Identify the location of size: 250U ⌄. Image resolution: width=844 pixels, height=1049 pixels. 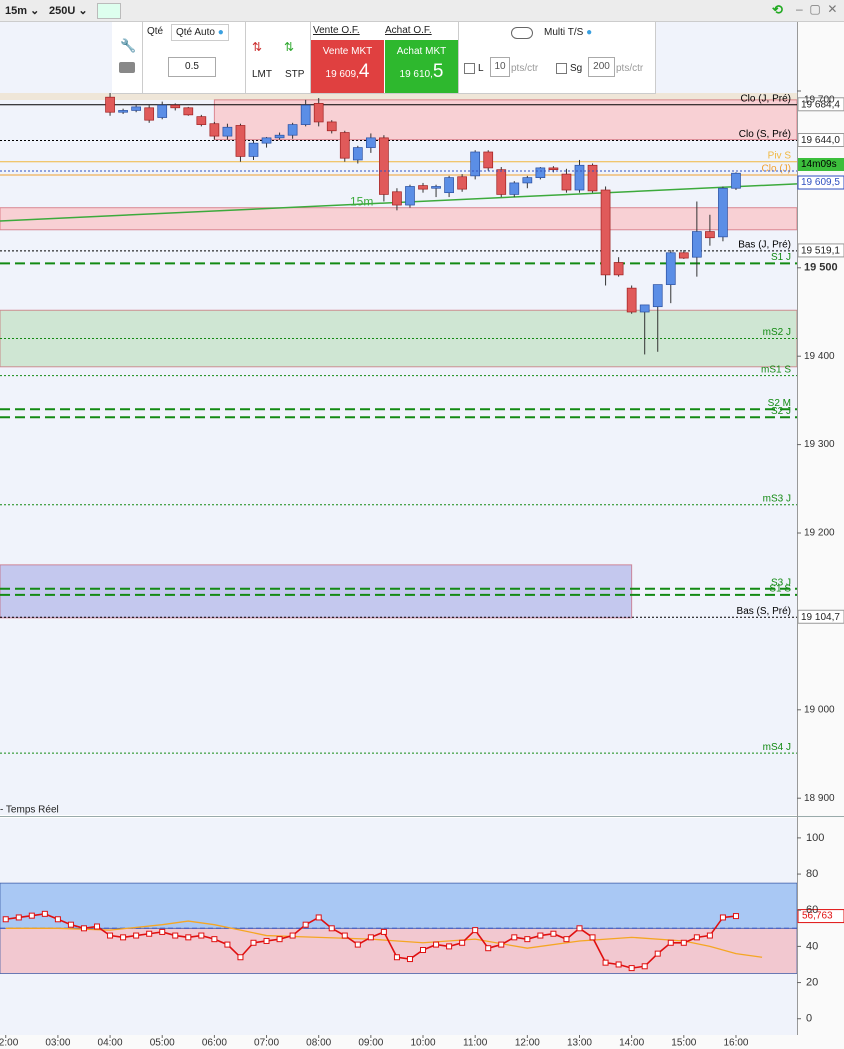
(68, 11).